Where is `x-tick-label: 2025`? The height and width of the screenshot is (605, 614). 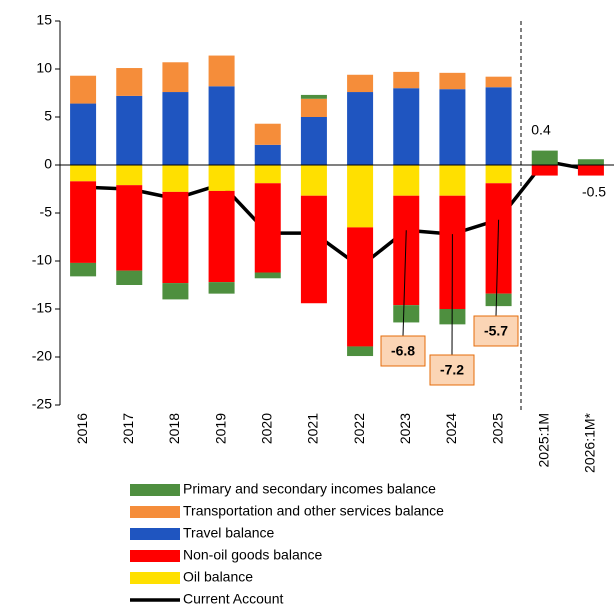 x-tick-label: 2025 is located at coordinates (497, 428).